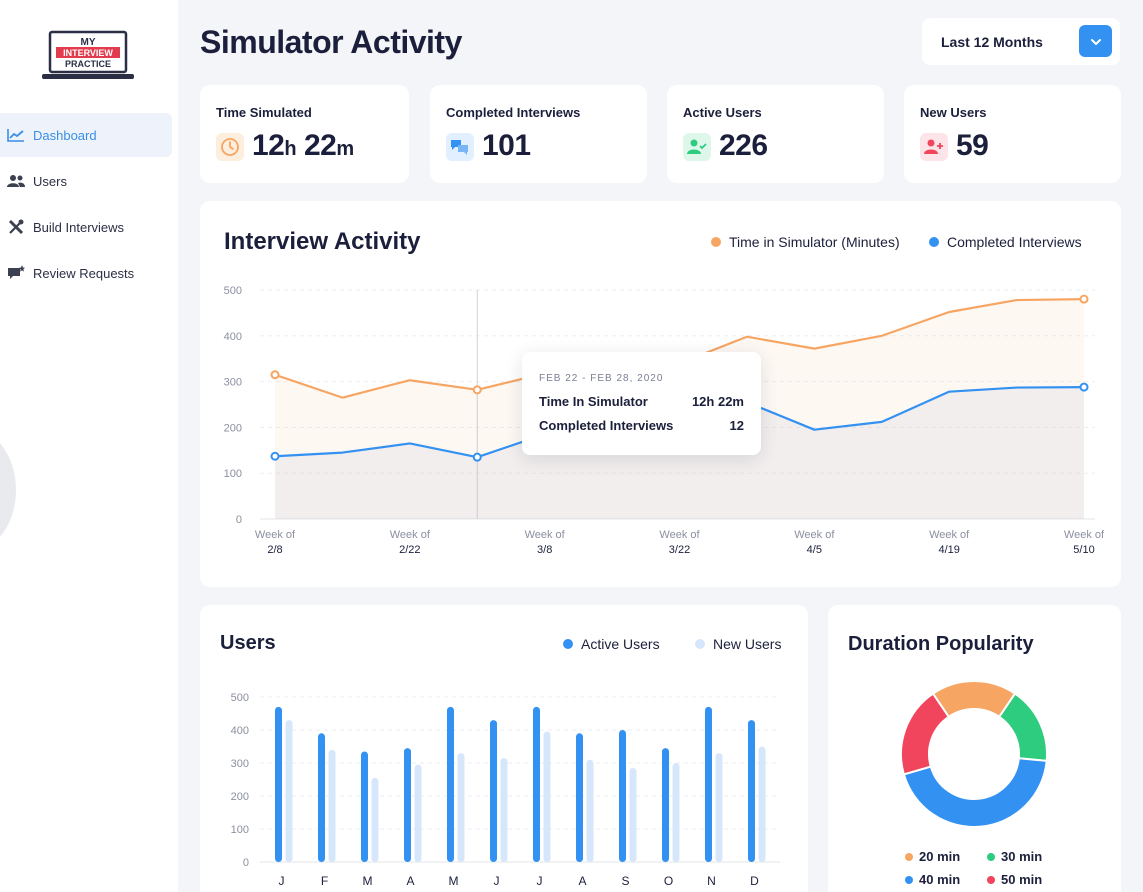 This screenshot has width=1143, height=892. What do you see at coordinates (86, 181) in the screenshot?
I see `sidebar-item-users: Users` at bounding box center [86, 181].